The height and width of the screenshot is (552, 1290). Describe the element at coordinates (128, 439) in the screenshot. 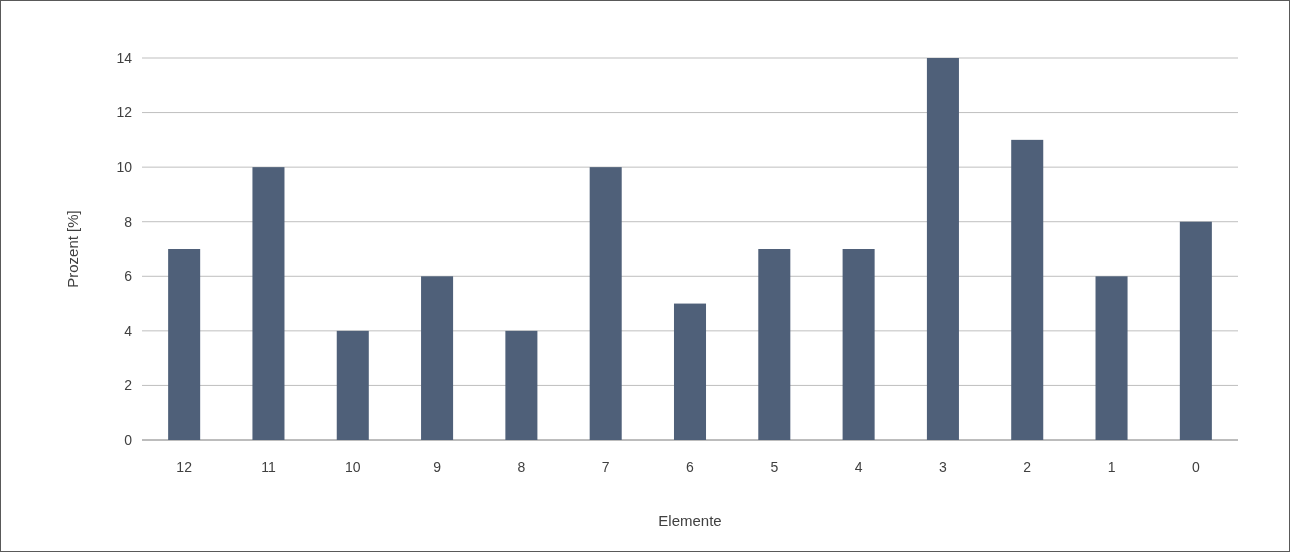

I see `y-tick-label: 0` at that location.